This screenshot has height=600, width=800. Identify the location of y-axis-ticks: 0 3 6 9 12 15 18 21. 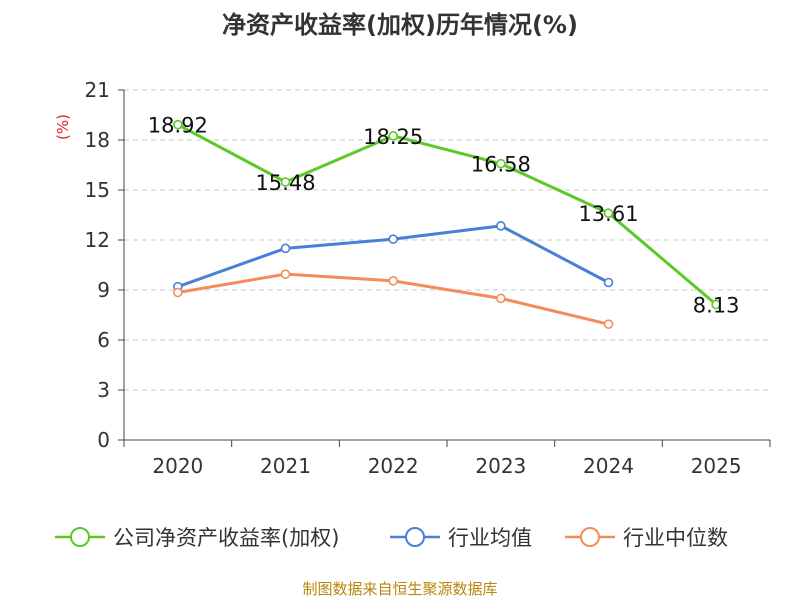
(105, 265).